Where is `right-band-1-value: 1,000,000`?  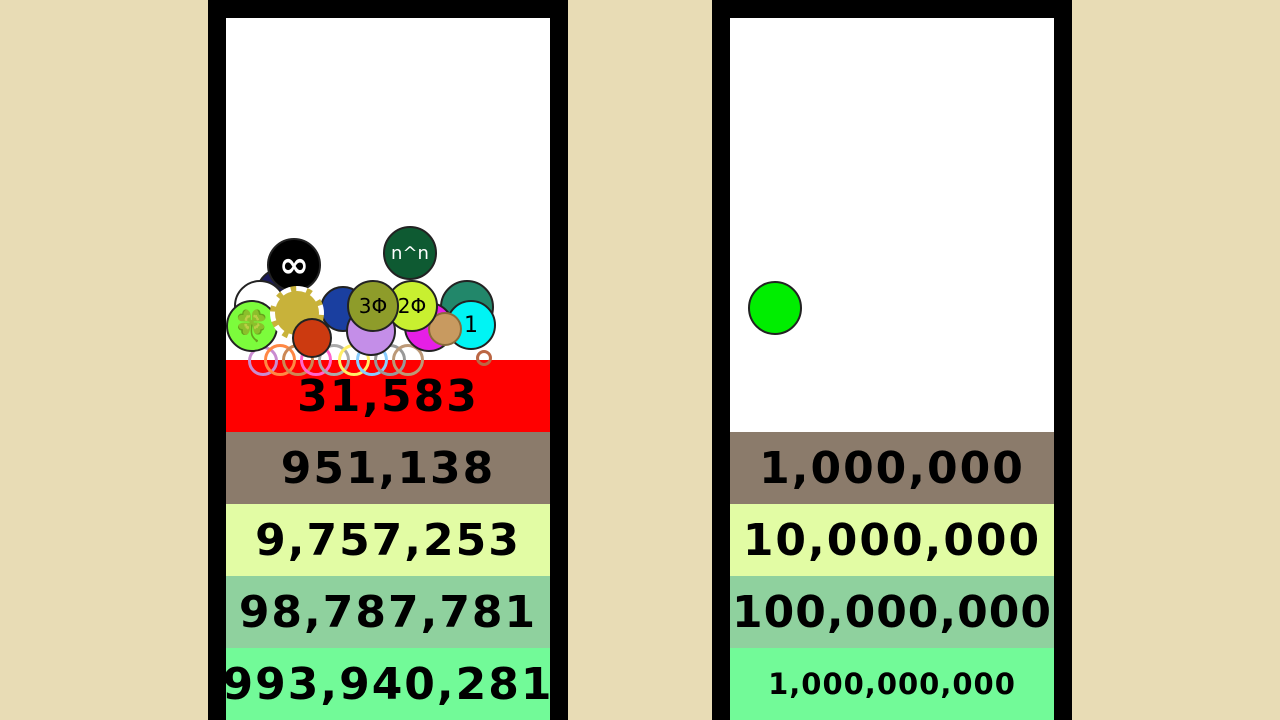
right-band-1-value: 1,000,000 is located at coordinates (892, 468).